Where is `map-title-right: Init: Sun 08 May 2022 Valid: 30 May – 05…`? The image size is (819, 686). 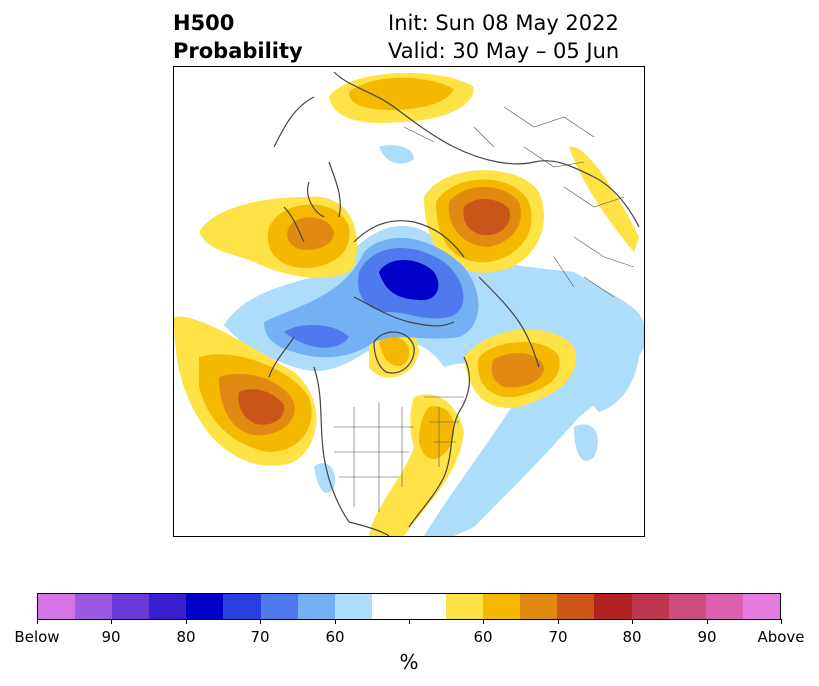 map-title-right: Init: Sun 08 May 2022 Valid: 30 May – 05… is located at coordinates (503, 37).